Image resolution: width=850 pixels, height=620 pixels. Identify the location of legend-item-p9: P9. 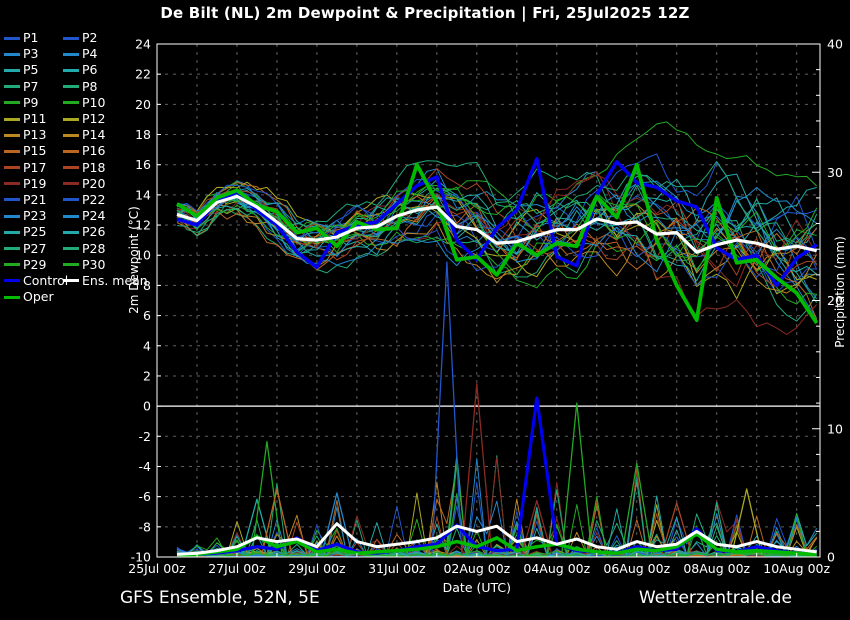
(32, 103).